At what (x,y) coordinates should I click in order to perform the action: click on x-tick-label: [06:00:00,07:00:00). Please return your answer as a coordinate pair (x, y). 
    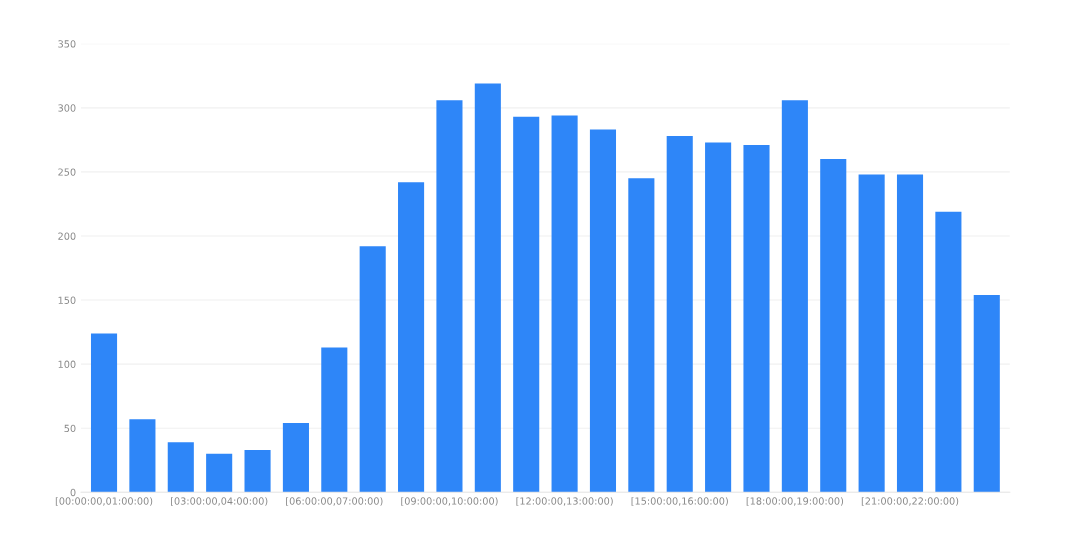
    Looking at the image, I should click on (334, 501).